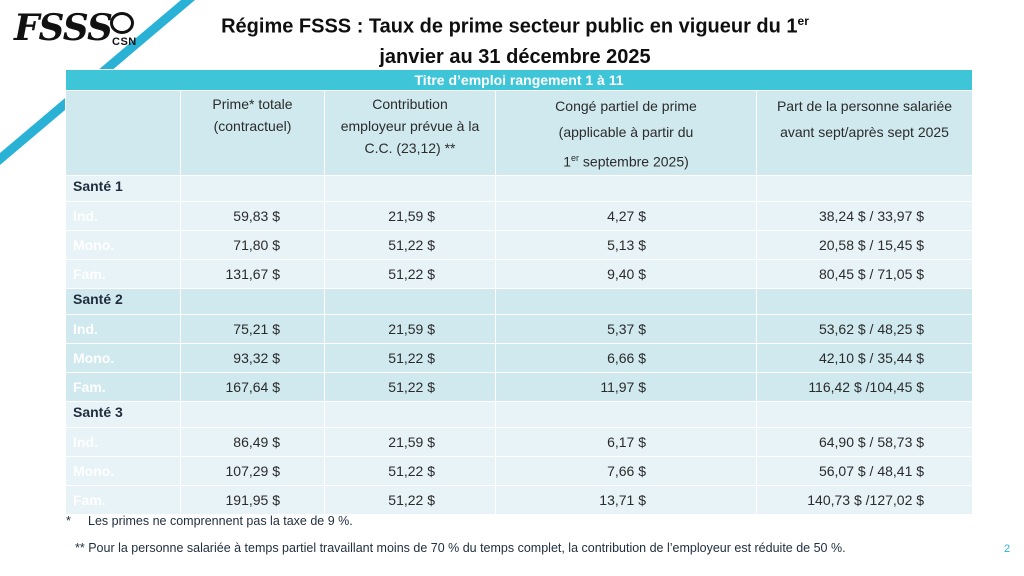  What do you see at coordinates (123, 188) in the screenshot?
I see `group-title: Santé 1` at bounding box center [123, 188].